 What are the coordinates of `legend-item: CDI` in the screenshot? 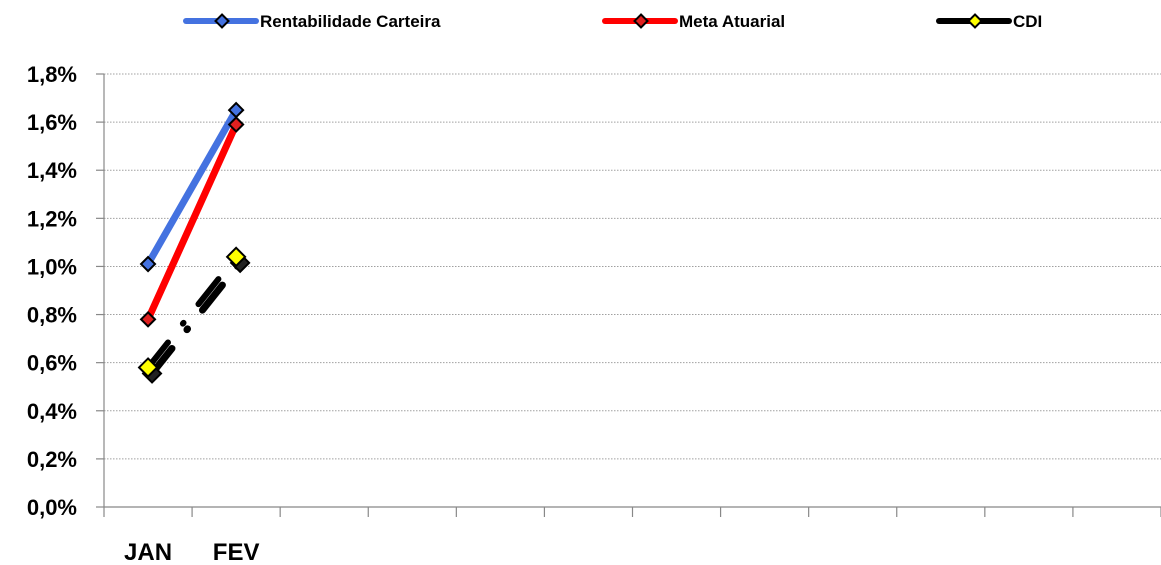 It's located at (989, 21).